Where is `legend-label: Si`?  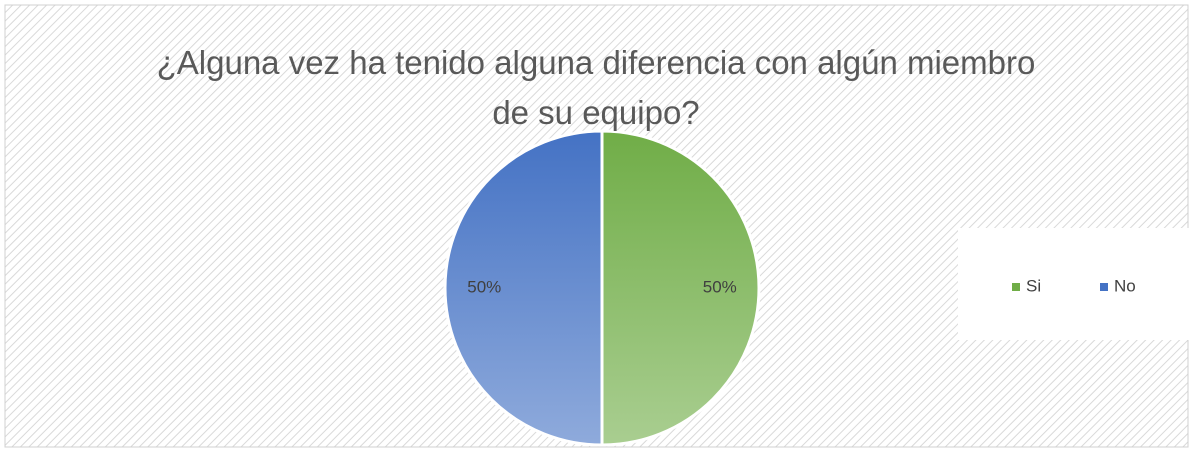
legend-label: Si is located at coordinates (1033, 285).